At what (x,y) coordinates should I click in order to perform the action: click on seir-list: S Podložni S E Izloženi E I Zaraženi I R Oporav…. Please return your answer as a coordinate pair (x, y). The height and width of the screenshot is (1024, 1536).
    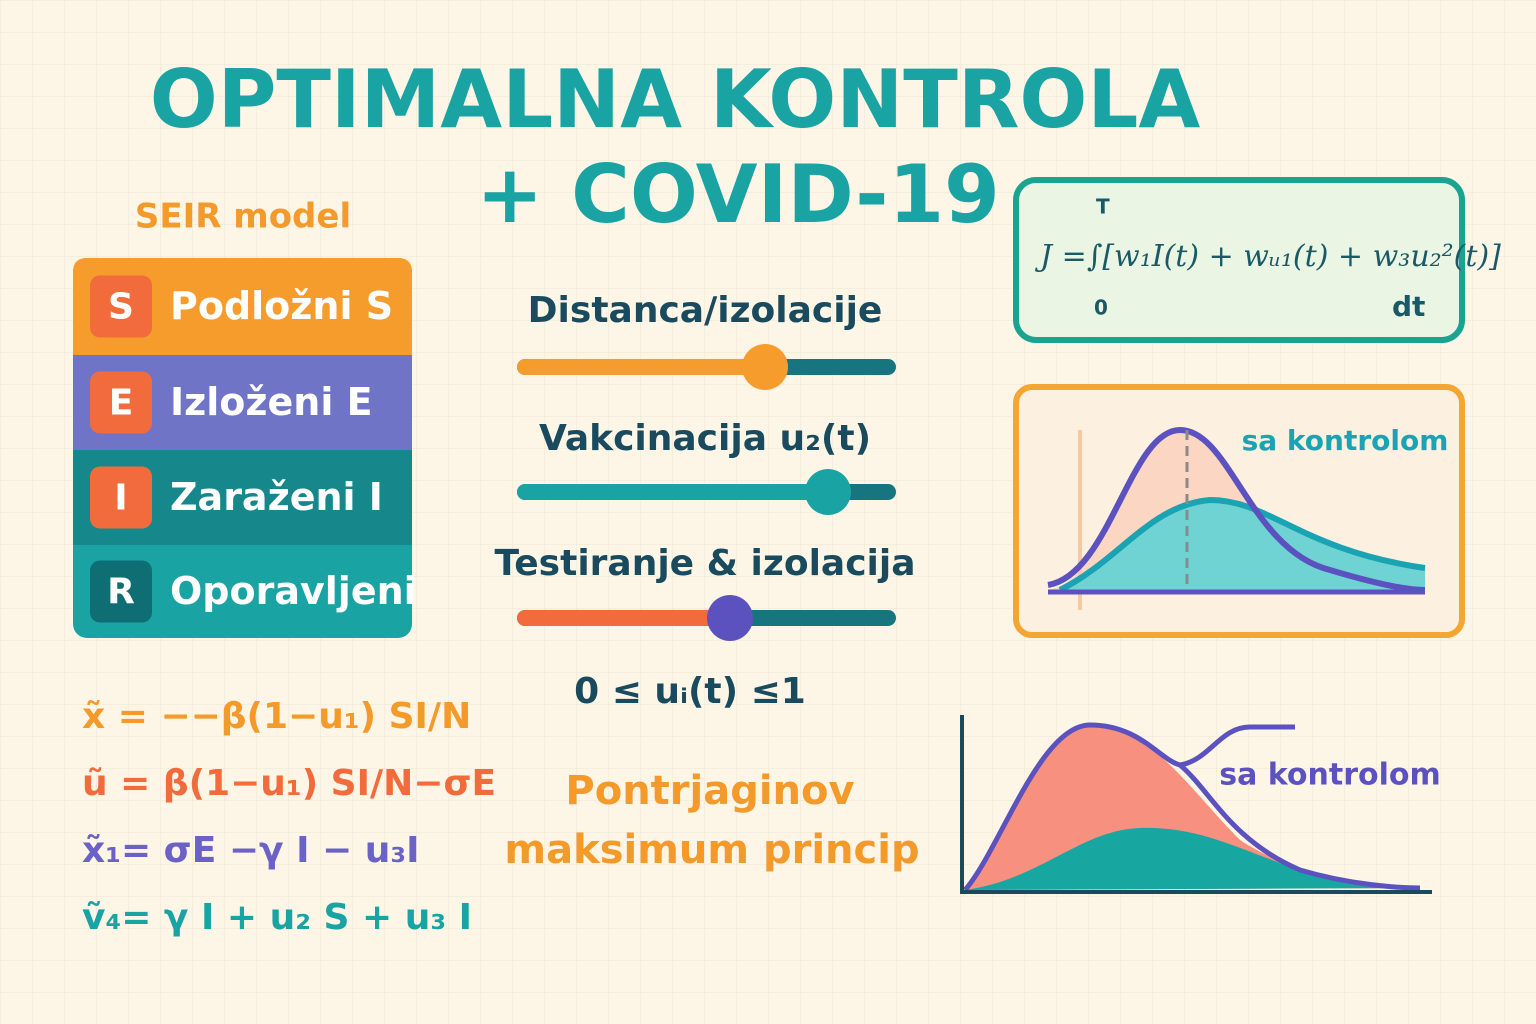
    Looking at the image, I should click on (245, 448).